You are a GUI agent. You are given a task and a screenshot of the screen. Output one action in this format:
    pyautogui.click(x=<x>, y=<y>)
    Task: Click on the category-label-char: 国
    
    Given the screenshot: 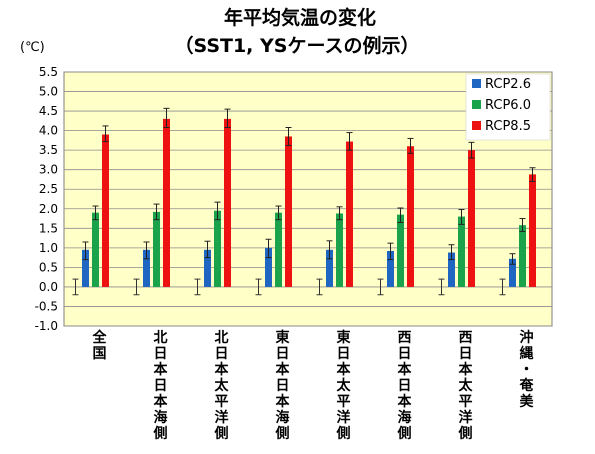 What is the action you would take?
    pyautogui.click(x=100, y=354)
    